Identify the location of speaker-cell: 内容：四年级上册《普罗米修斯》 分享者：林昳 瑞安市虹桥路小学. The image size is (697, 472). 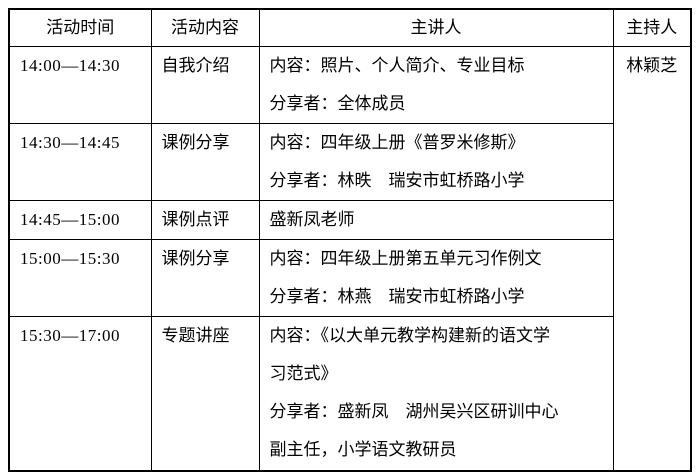
(436, 162).